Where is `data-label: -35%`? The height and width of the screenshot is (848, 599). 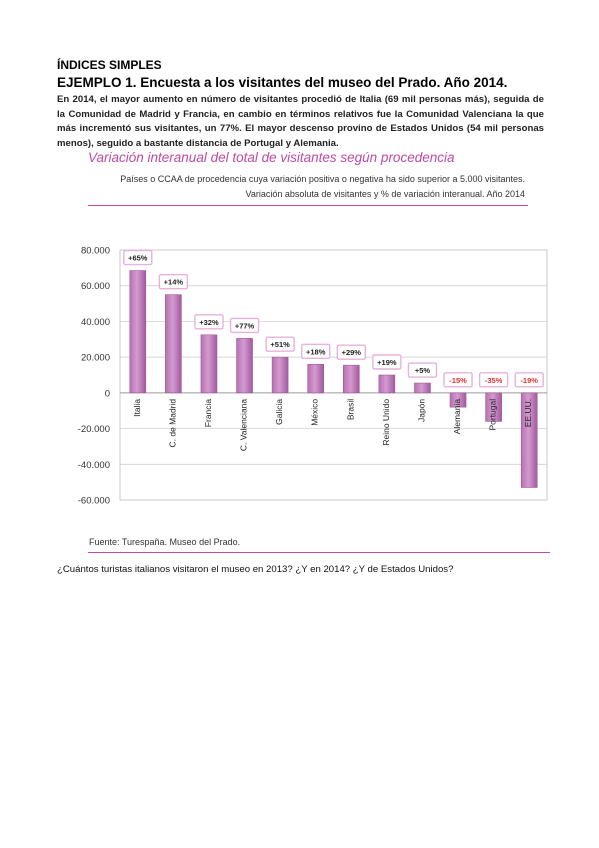
data-label: -35% is located at coordinates (494, 380).